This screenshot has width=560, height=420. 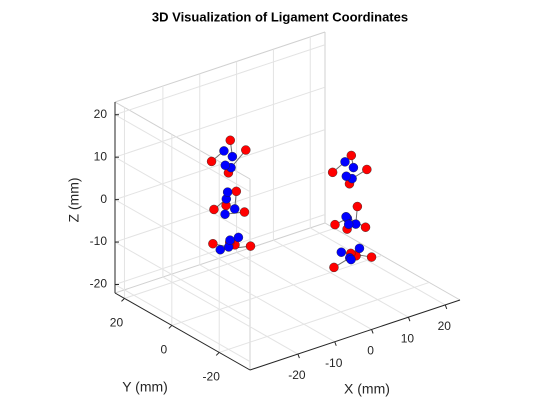 I want to click on x-tick-label: -10, so click(x=334, y=363).